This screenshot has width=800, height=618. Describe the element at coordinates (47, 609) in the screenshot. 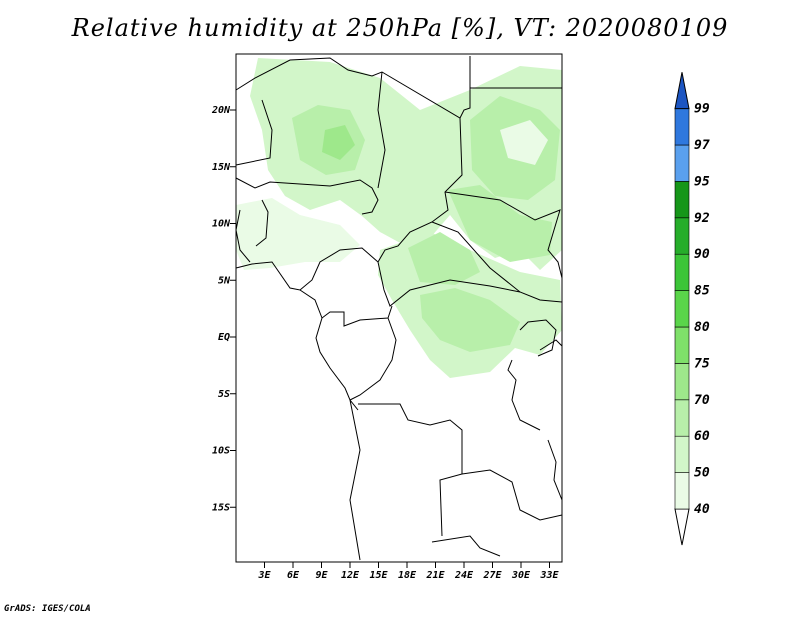

I see `grads-credit: GrADS: IGES/COLA` at that location.